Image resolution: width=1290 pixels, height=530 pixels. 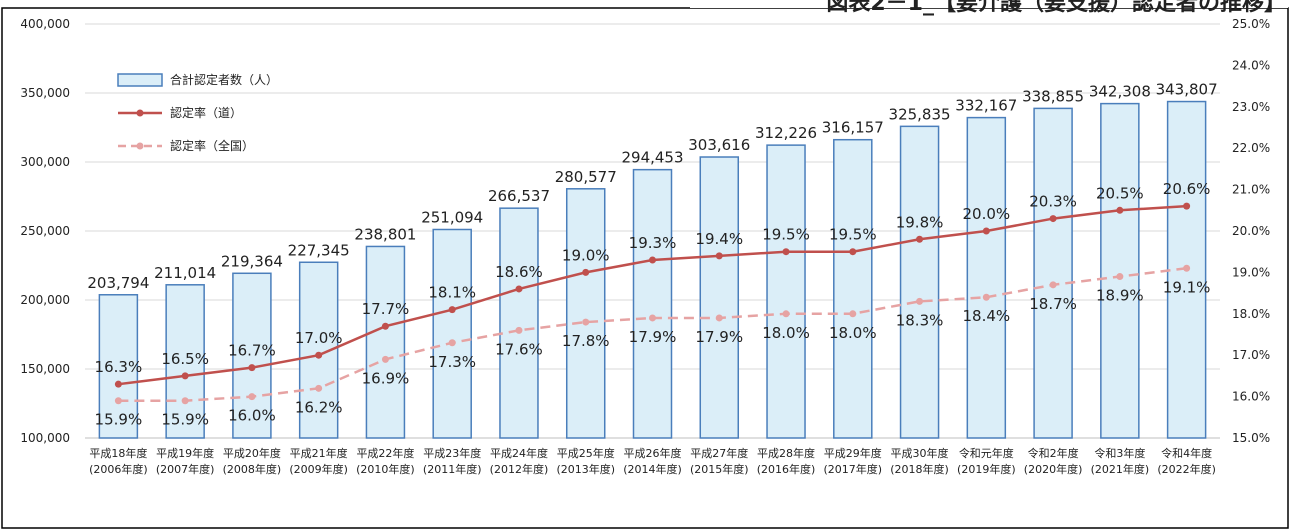 What do you see at coordinates (853, 469) in the screenshot?
I see `x-tick-label: (2017年度)` at bounding box center [853, 469].